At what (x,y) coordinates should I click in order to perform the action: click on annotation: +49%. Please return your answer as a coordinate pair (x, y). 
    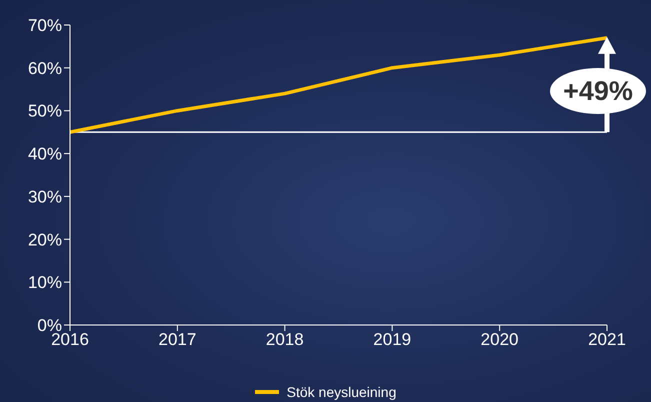
    Looking at the image, I should click on (598, 91).